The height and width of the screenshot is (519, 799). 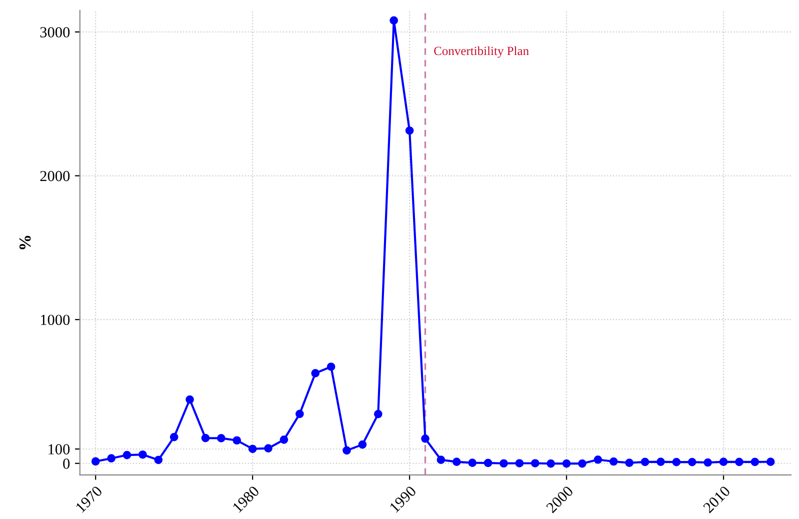 I want to click on y-tick-label: 1000, so click(x=55, y=320).